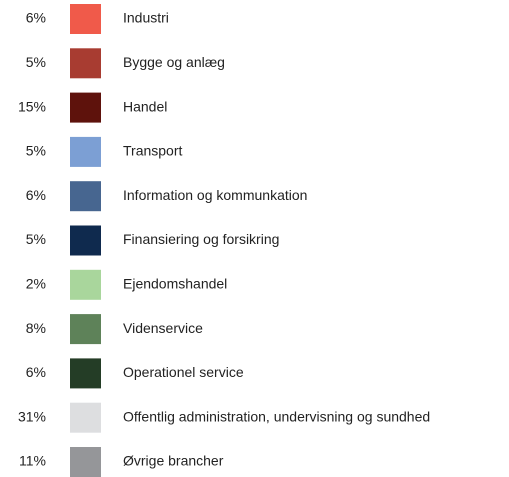 This screenshot has width=509, height=477. I want to click on category-label: Information og kommunkation, so click(215, 195).